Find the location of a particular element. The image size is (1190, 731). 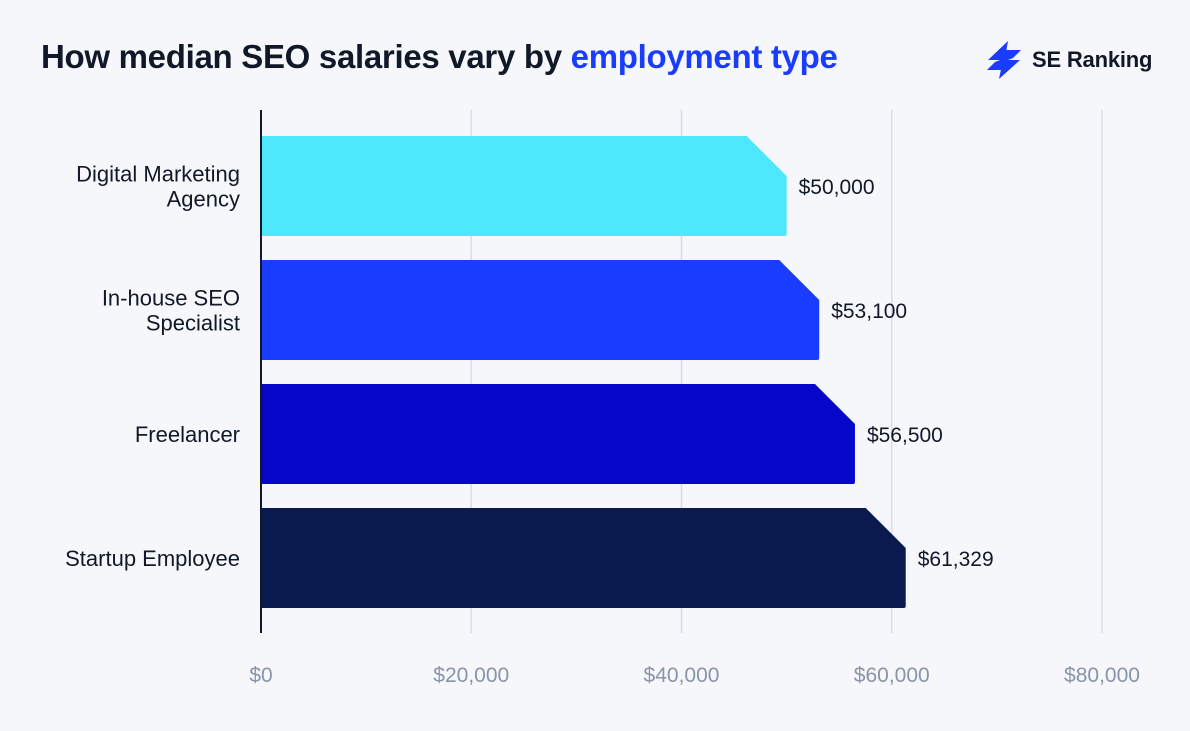

category-label: Startup Employee is located at coordinates (152, 558).